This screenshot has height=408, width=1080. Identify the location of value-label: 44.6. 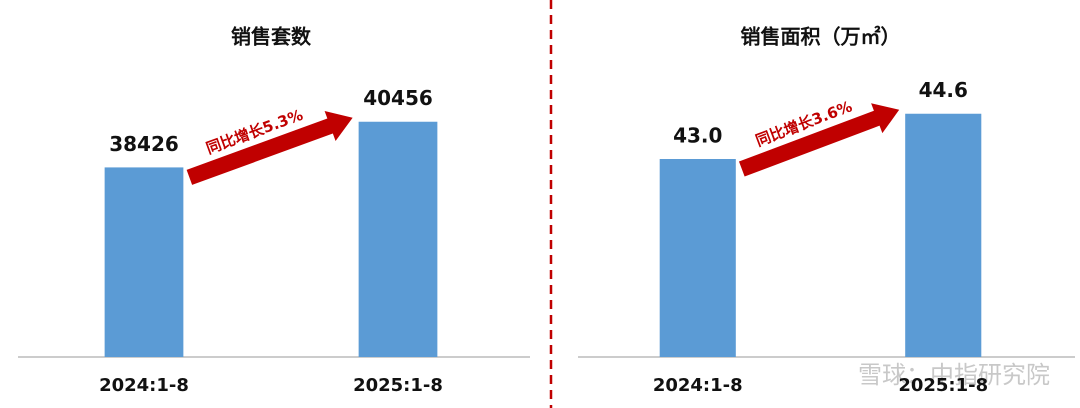
(943, 90).